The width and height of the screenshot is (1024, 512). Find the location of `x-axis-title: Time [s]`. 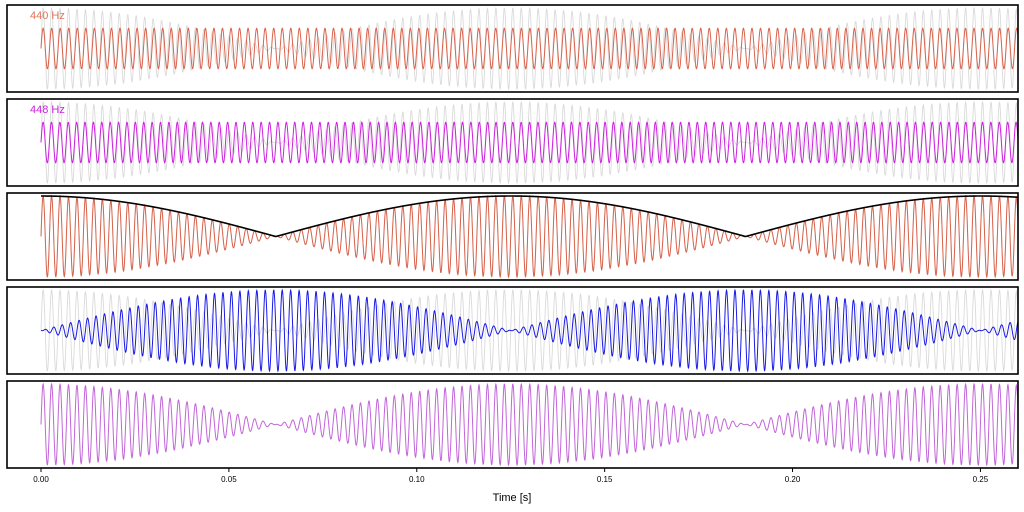

x-axis-title: Time [s] is located at coordinates (512, 498).